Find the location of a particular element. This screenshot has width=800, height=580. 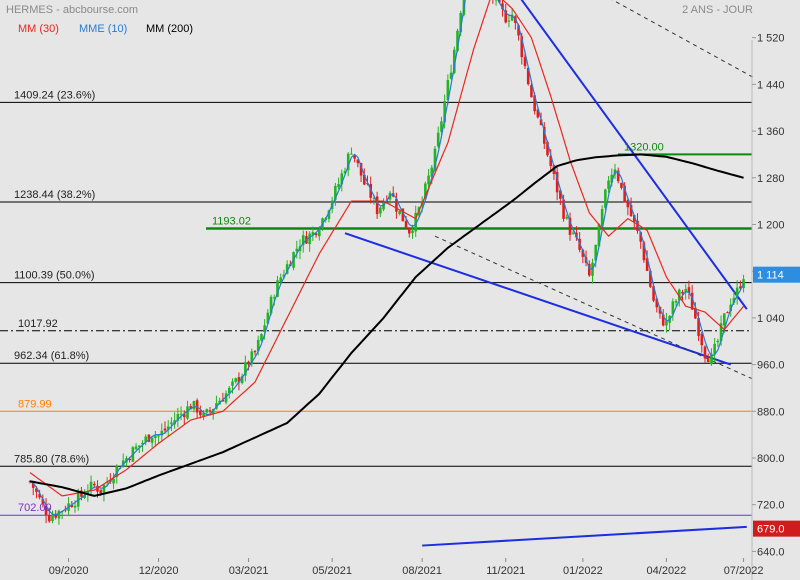

y-tick-label: 1 200 is located at coordinates (771, 225).